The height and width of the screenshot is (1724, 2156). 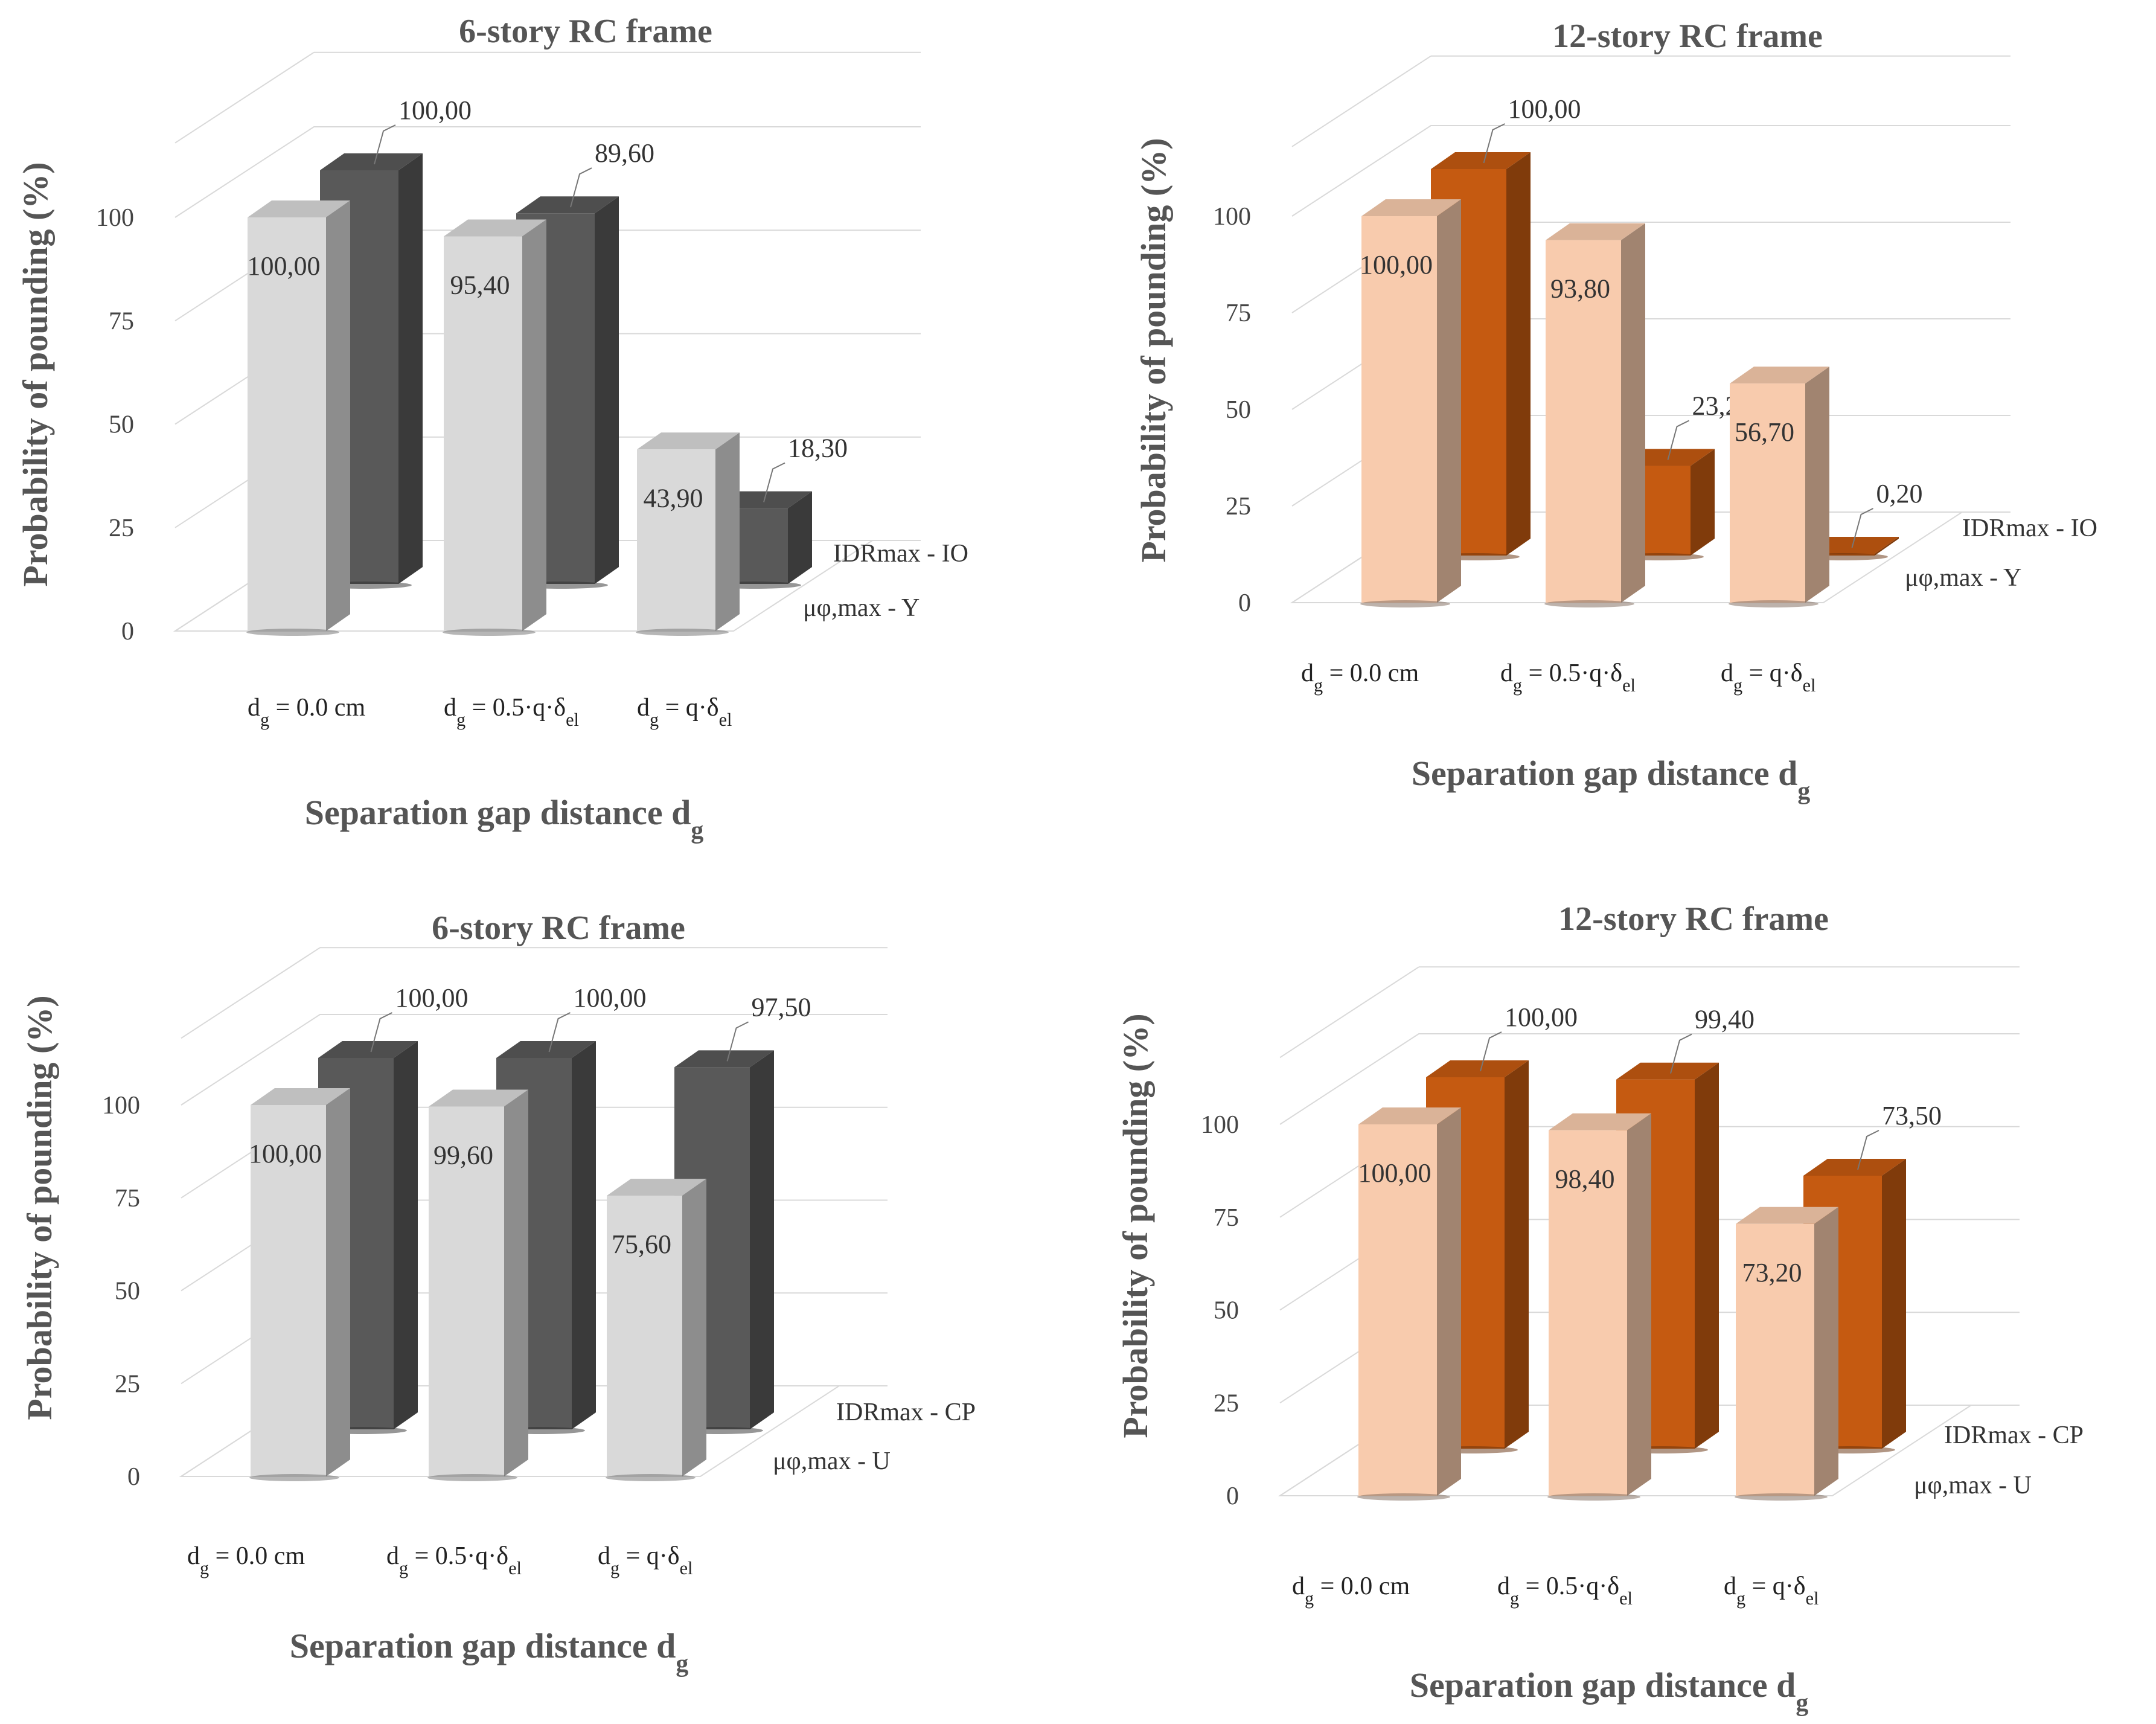 What do you see at coordinates (1480, 356) in the screenshot?
I see `bar-back-series` at bounding box center [1480, 356].